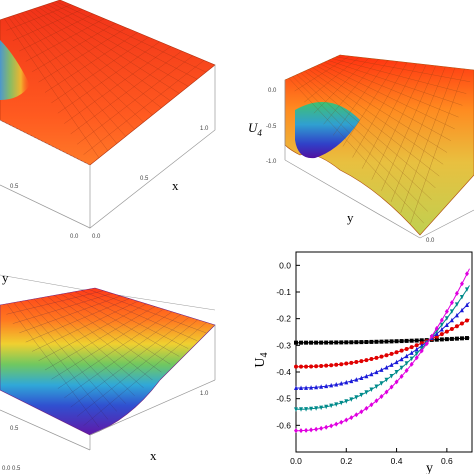 The height and width of the screenshot is (474, 474). What do you see at coordinates (272, 91) in the screenshot?
I see `z-tick-label: 0.0` at bounding box center [272, 91].